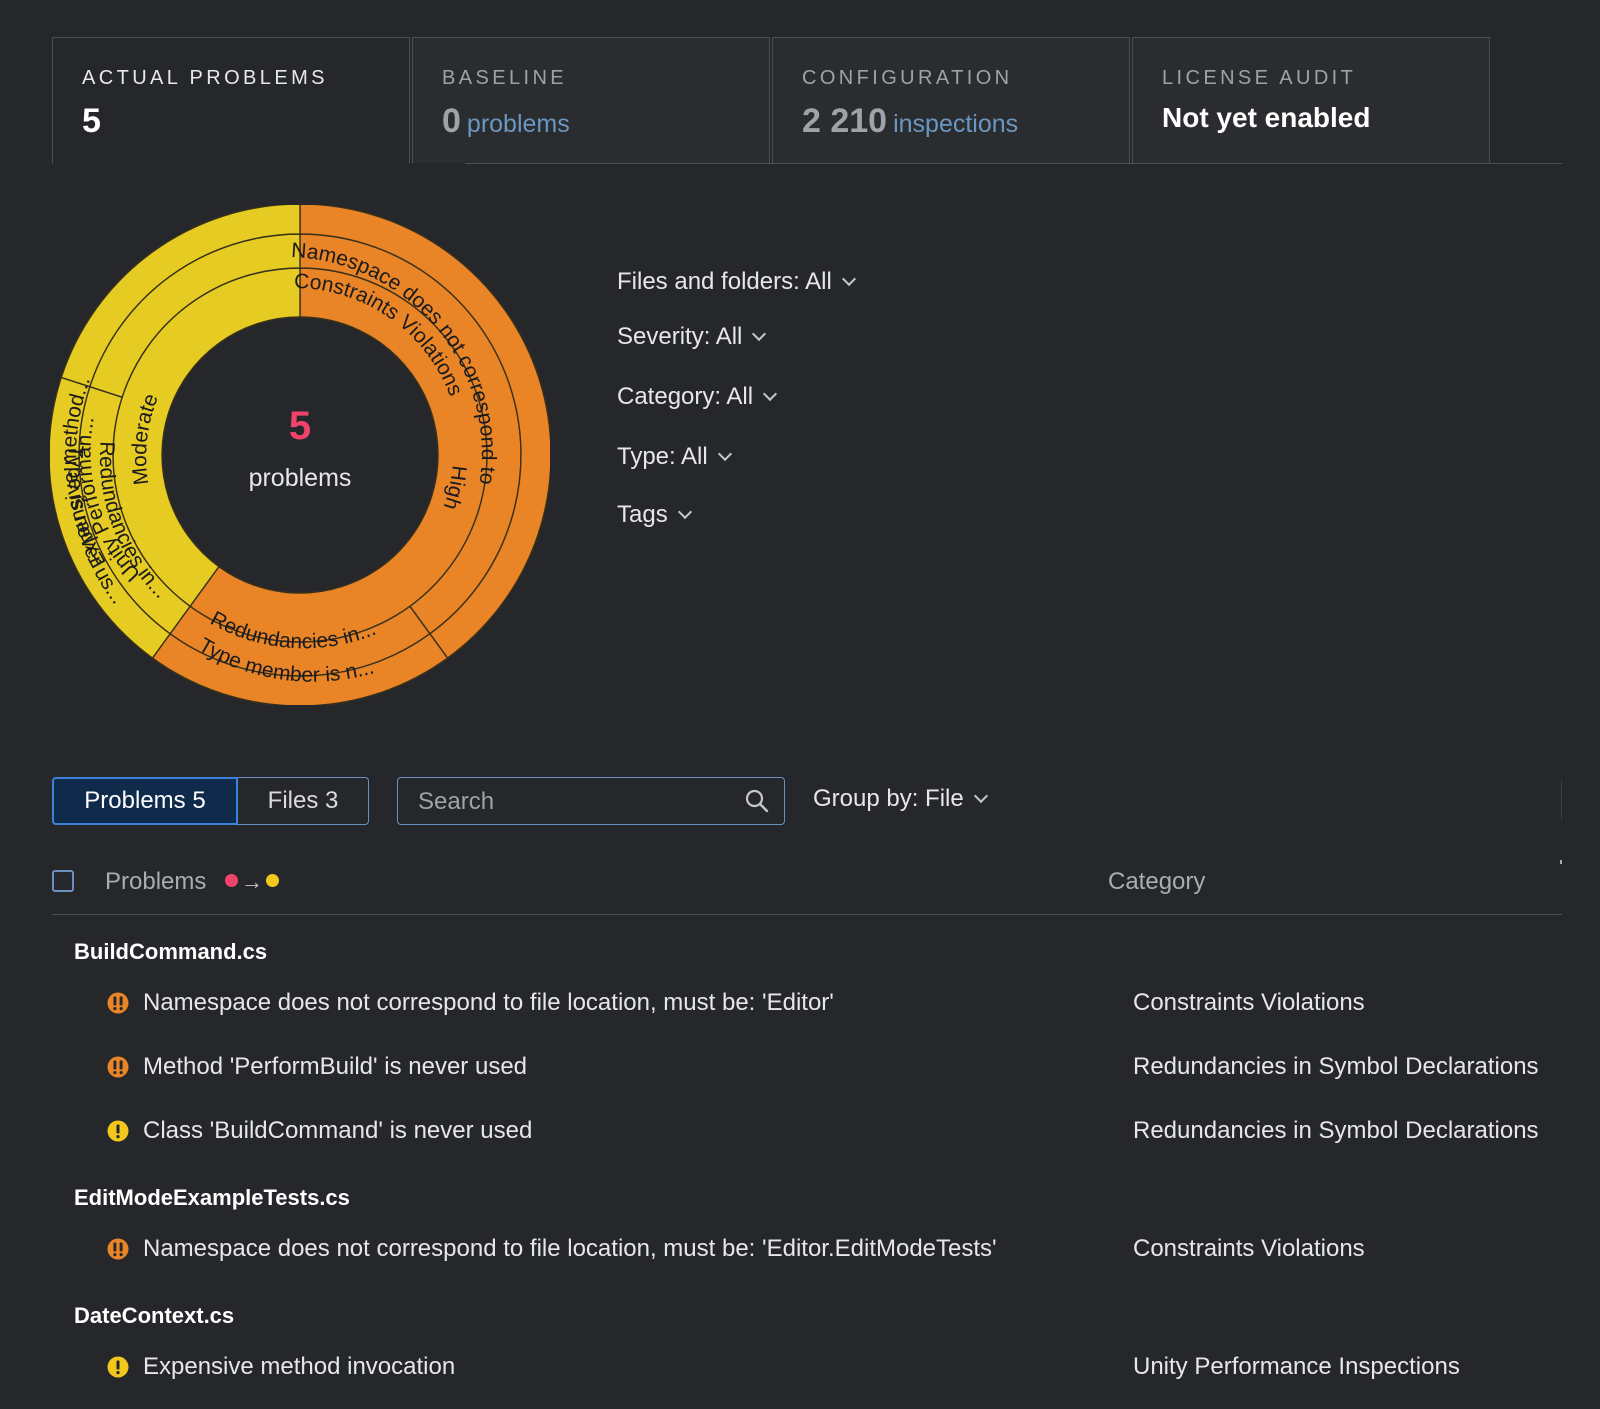 The width and height of the screenshot is (1600, 1409). What do you see at coordinates (505, 78) in the screenshot?
I see `tab-label: BASELINE` at bounding box center [505, 78].